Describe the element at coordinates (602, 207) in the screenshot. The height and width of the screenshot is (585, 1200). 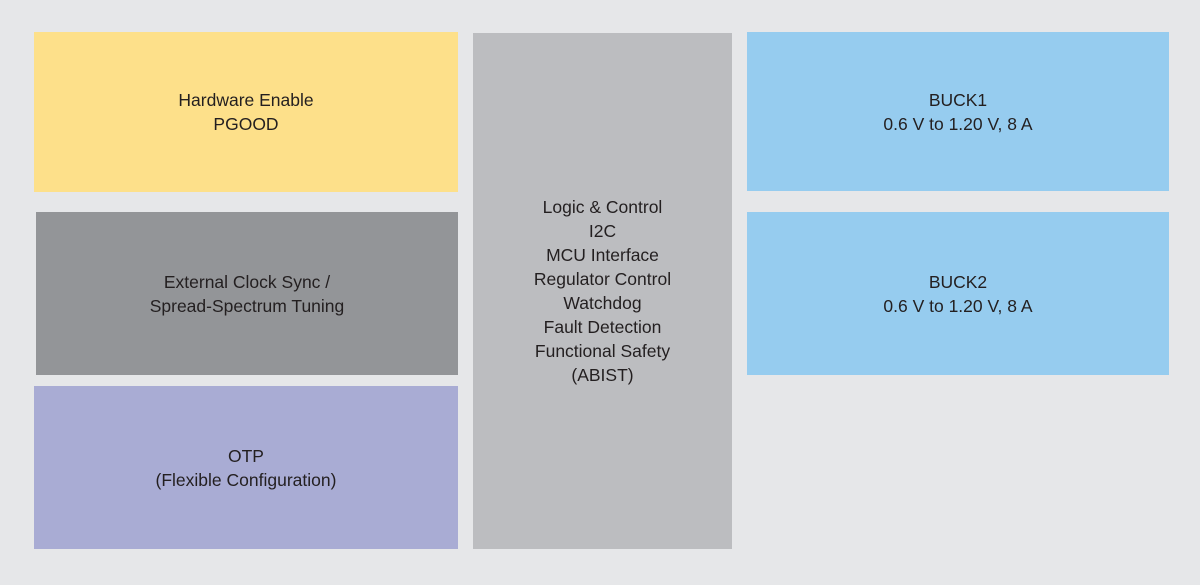
I see `block-label: Logic & Control` at that location.